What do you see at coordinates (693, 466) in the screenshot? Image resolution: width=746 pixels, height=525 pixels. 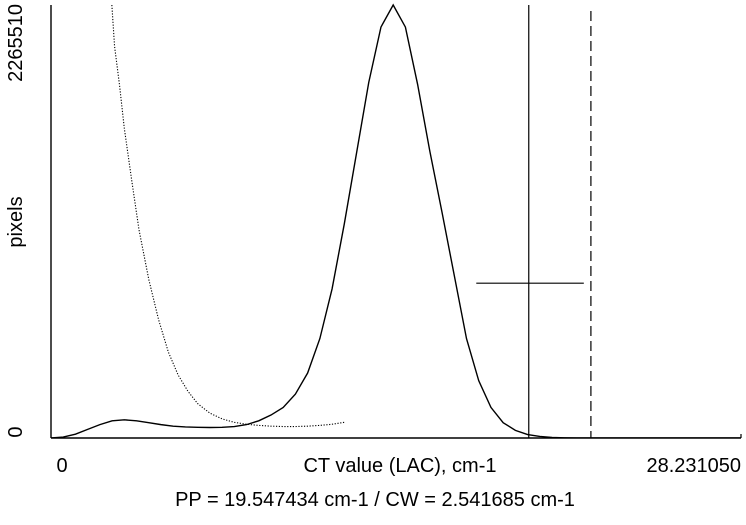 I see `x-tick-label-max: 28.231050` at bounding box center [693, 466].